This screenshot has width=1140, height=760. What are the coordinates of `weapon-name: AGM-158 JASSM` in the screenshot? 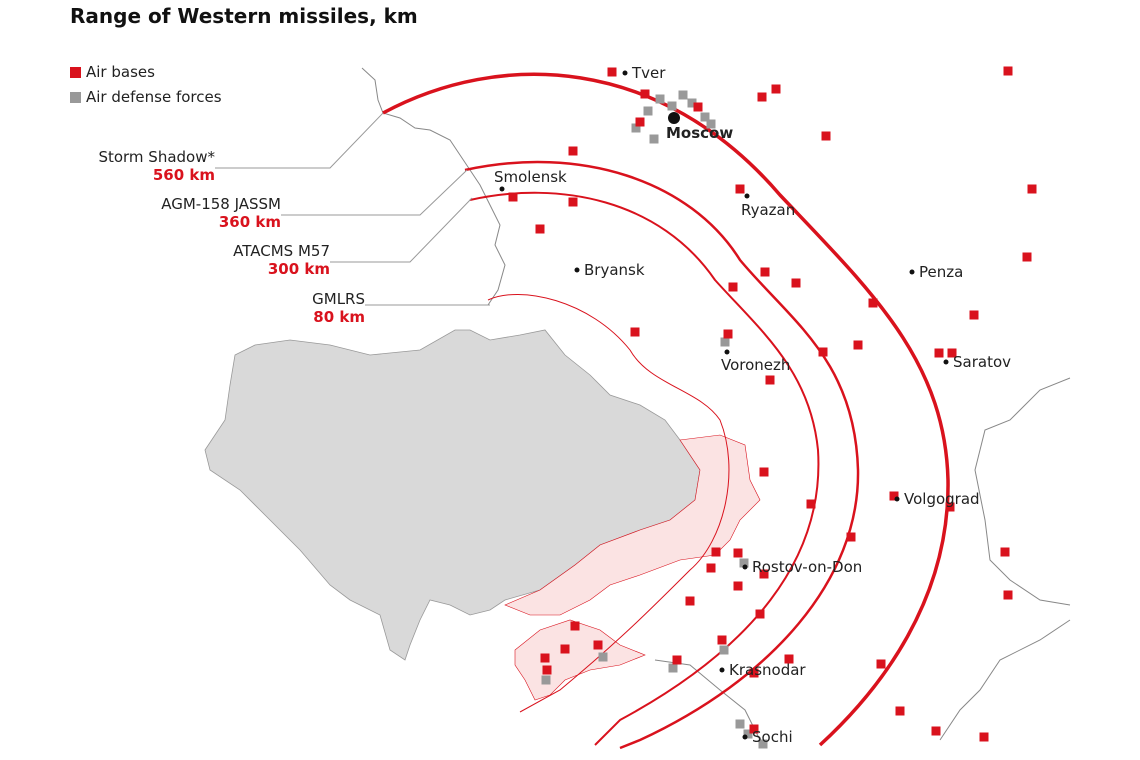 It's located at (221, 204).